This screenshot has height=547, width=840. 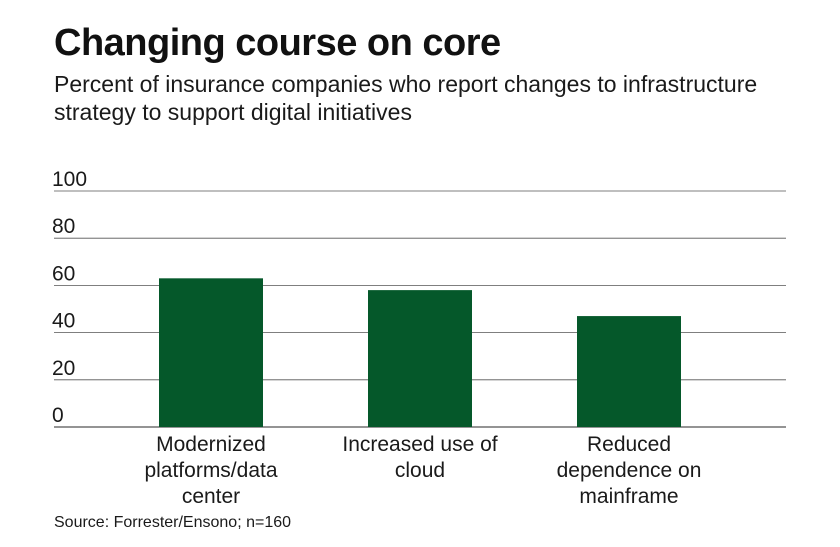 I want to click on category-label-3: Reduced dependence on mainframe, so click(x=629, y=470).